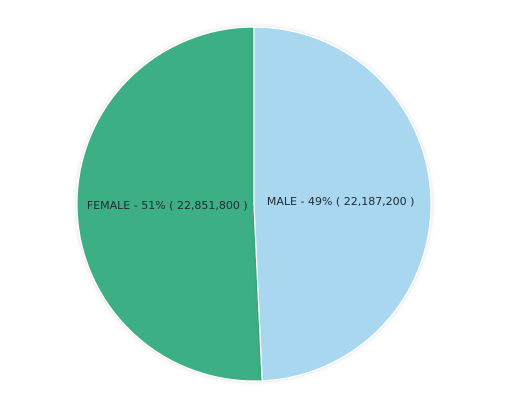  I want to click on pie-label-female: FEMALE - 51% ( 22,851,800 ), so click(167, 205).